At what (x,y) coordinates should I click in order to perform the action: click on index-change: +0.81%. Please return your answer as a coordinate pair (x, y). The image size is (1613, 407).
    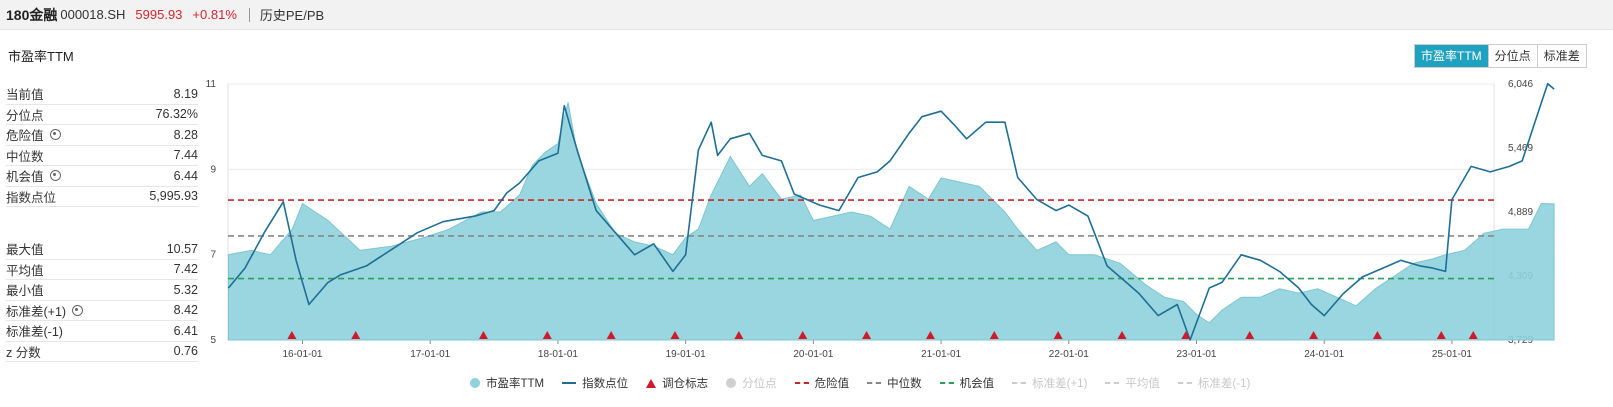
    Looking at the image, I should click on (214, 14).